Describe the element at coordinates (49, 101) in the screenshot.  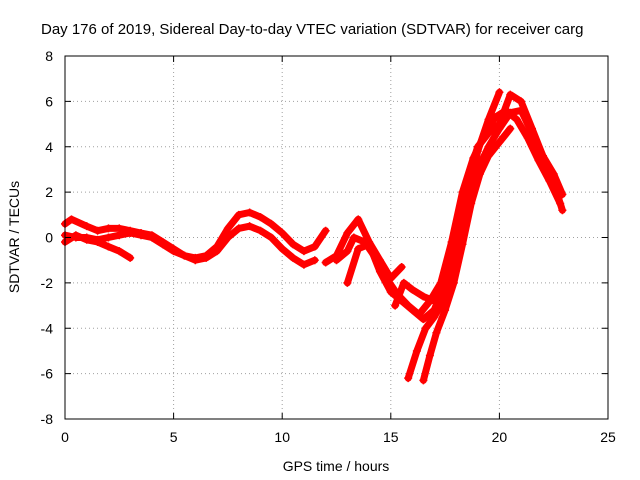
I see `y-tick-label: 6` at that location.